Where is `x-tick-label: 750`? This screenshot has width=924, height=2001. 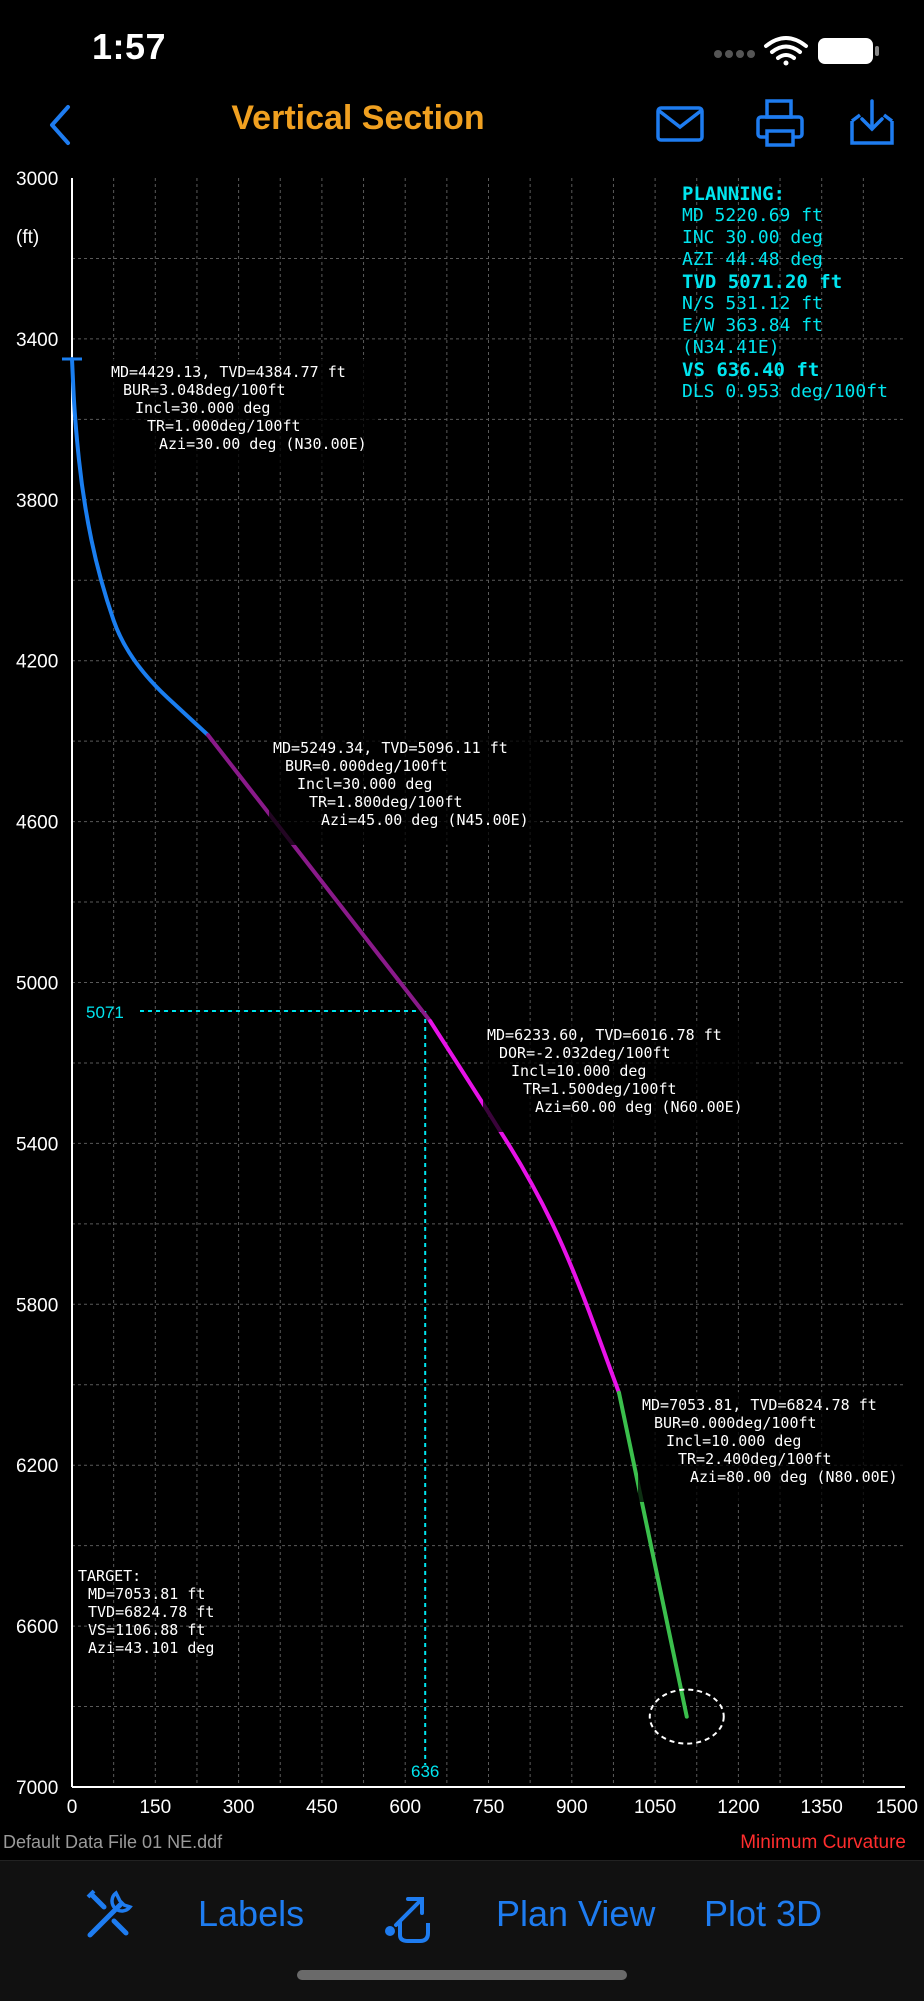 x-tick-label: 750 is located at coordinates (489, 1807).